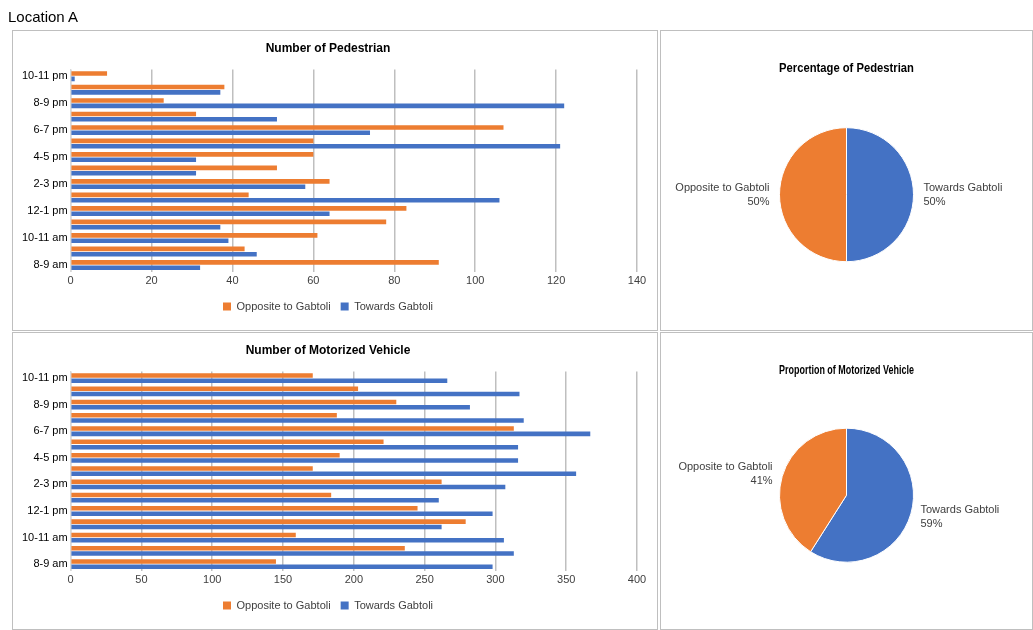 This screenshot has height=630, width=1033. Describe the element at coordinates (354, 579) in the screenshot. I see `x-tick-label: 200` at that location.